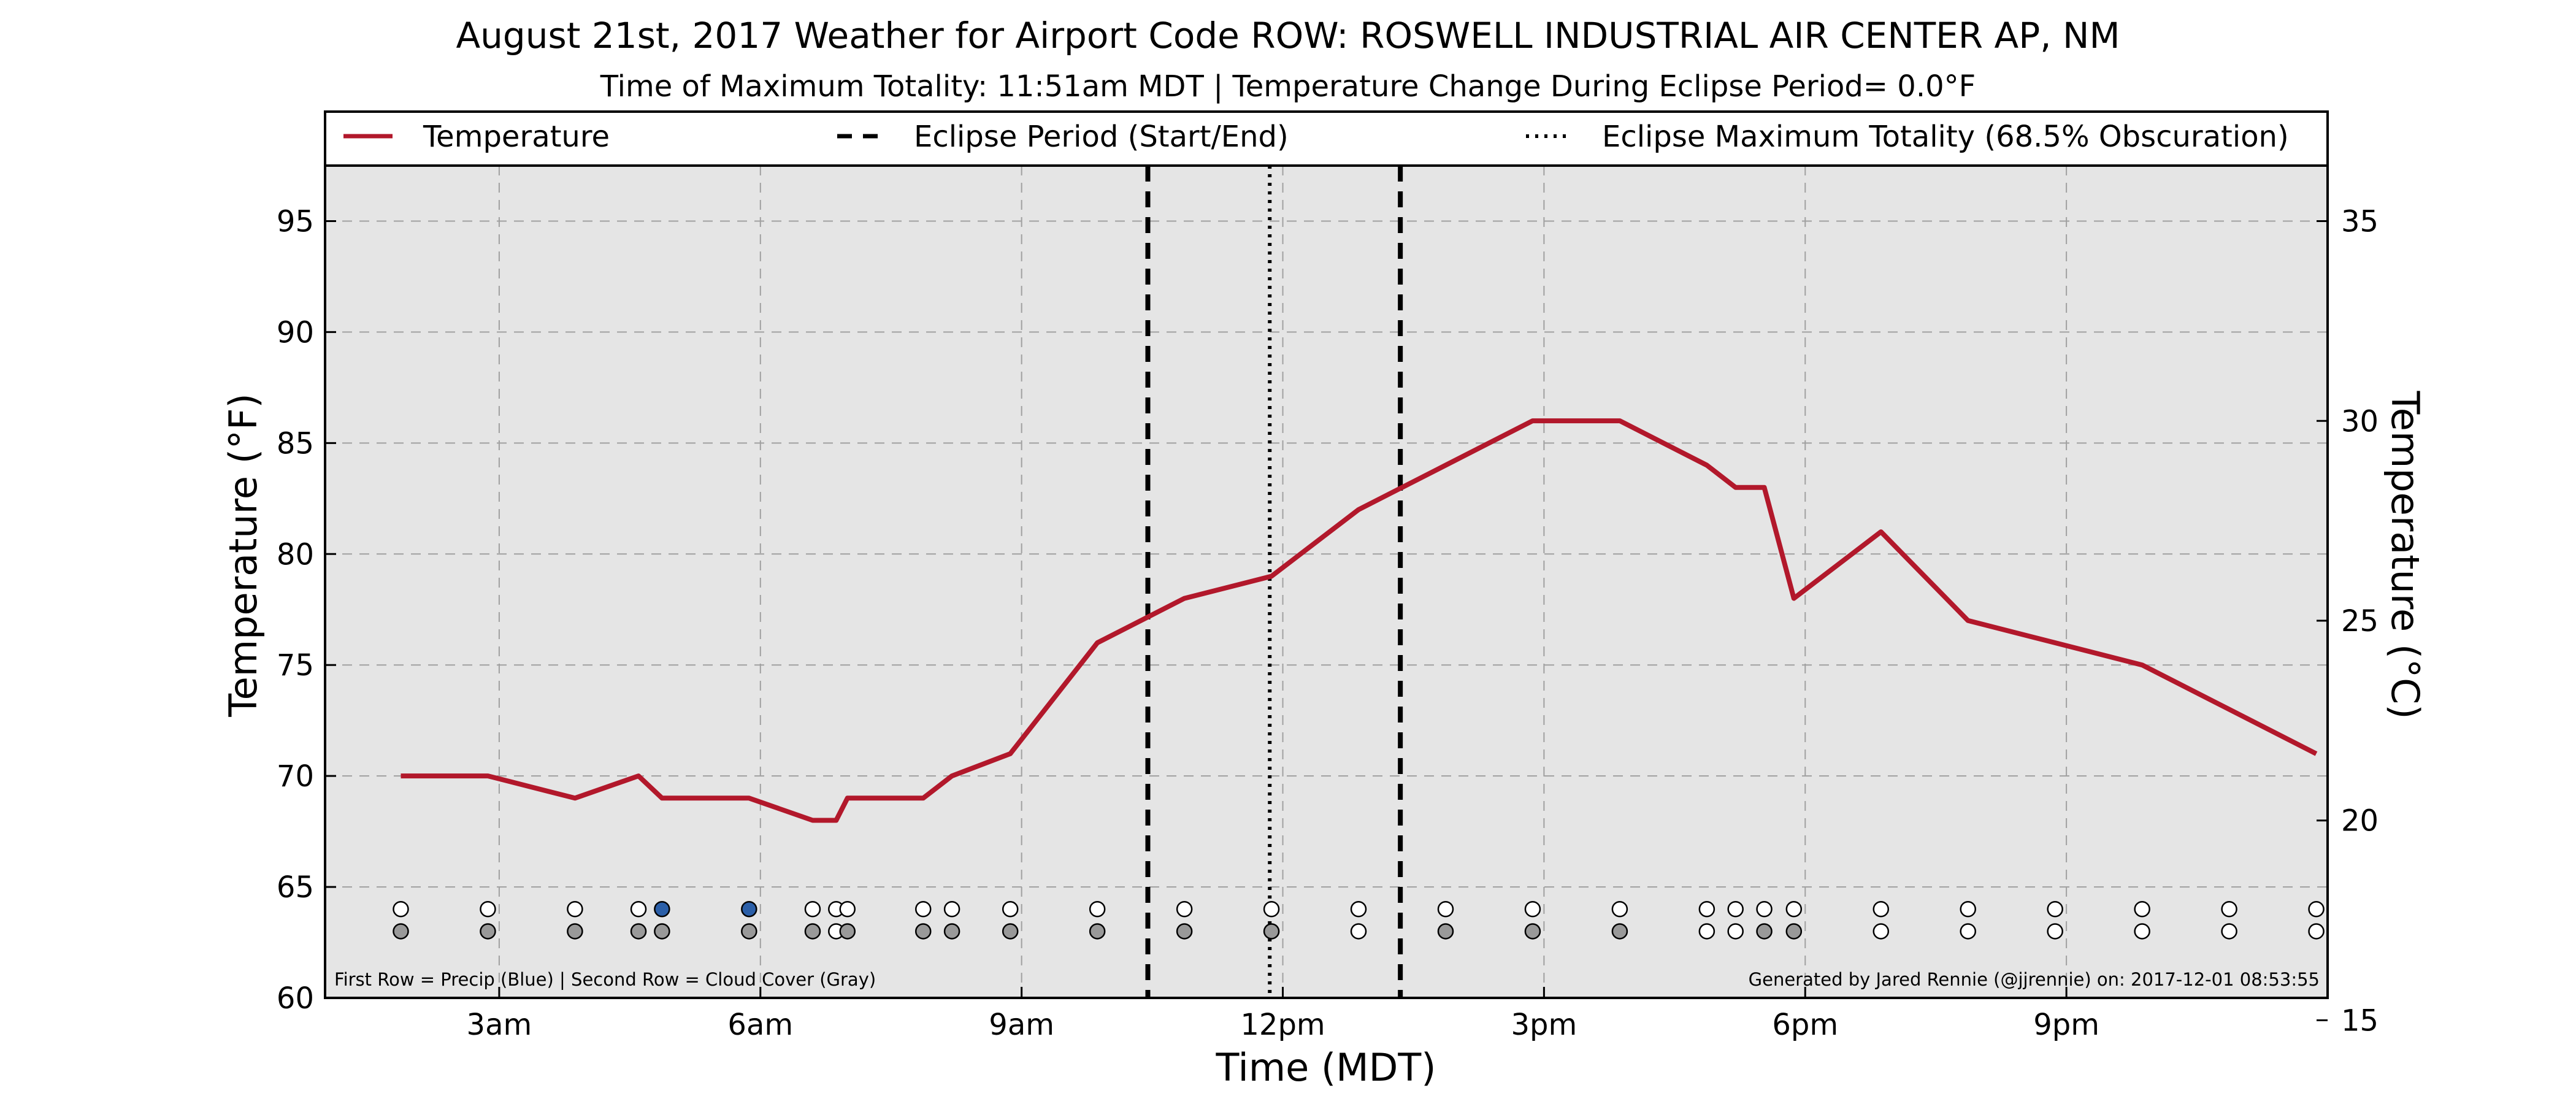 The image size is (2576, 1104). I want to click on y-tick-label: 90, so click(295, 332).